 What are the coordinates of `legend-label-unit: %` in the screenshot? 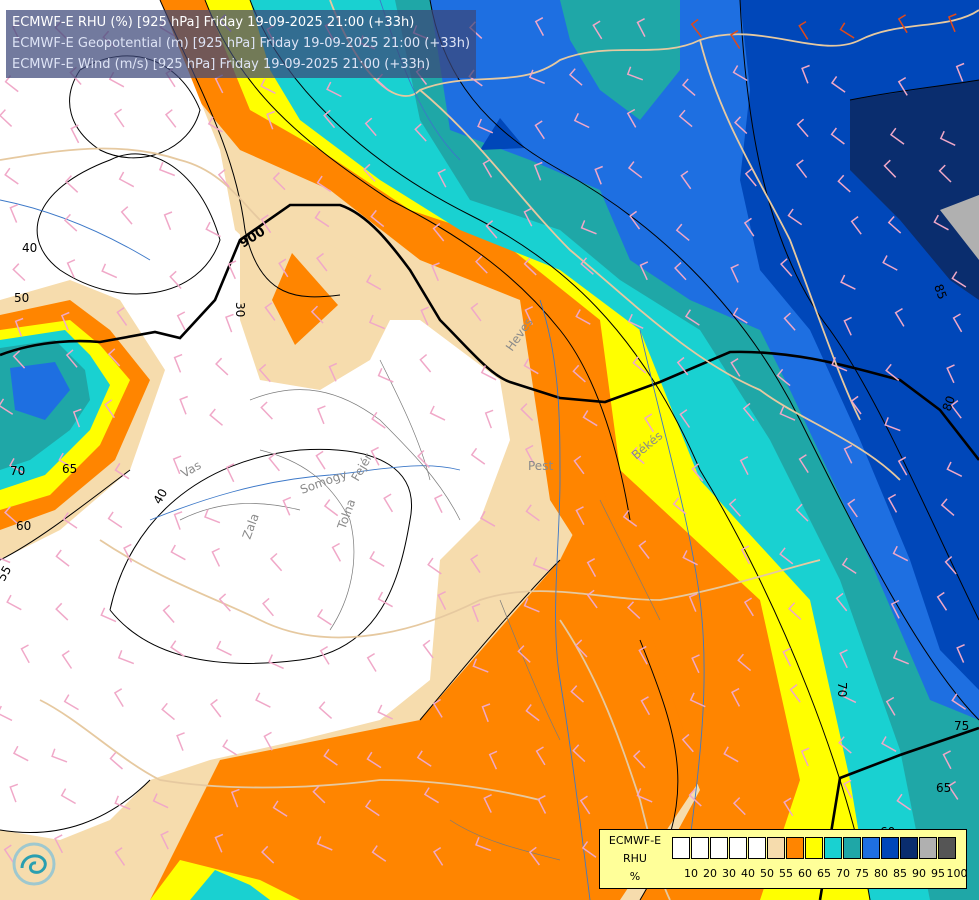 It's located at (635, 876).